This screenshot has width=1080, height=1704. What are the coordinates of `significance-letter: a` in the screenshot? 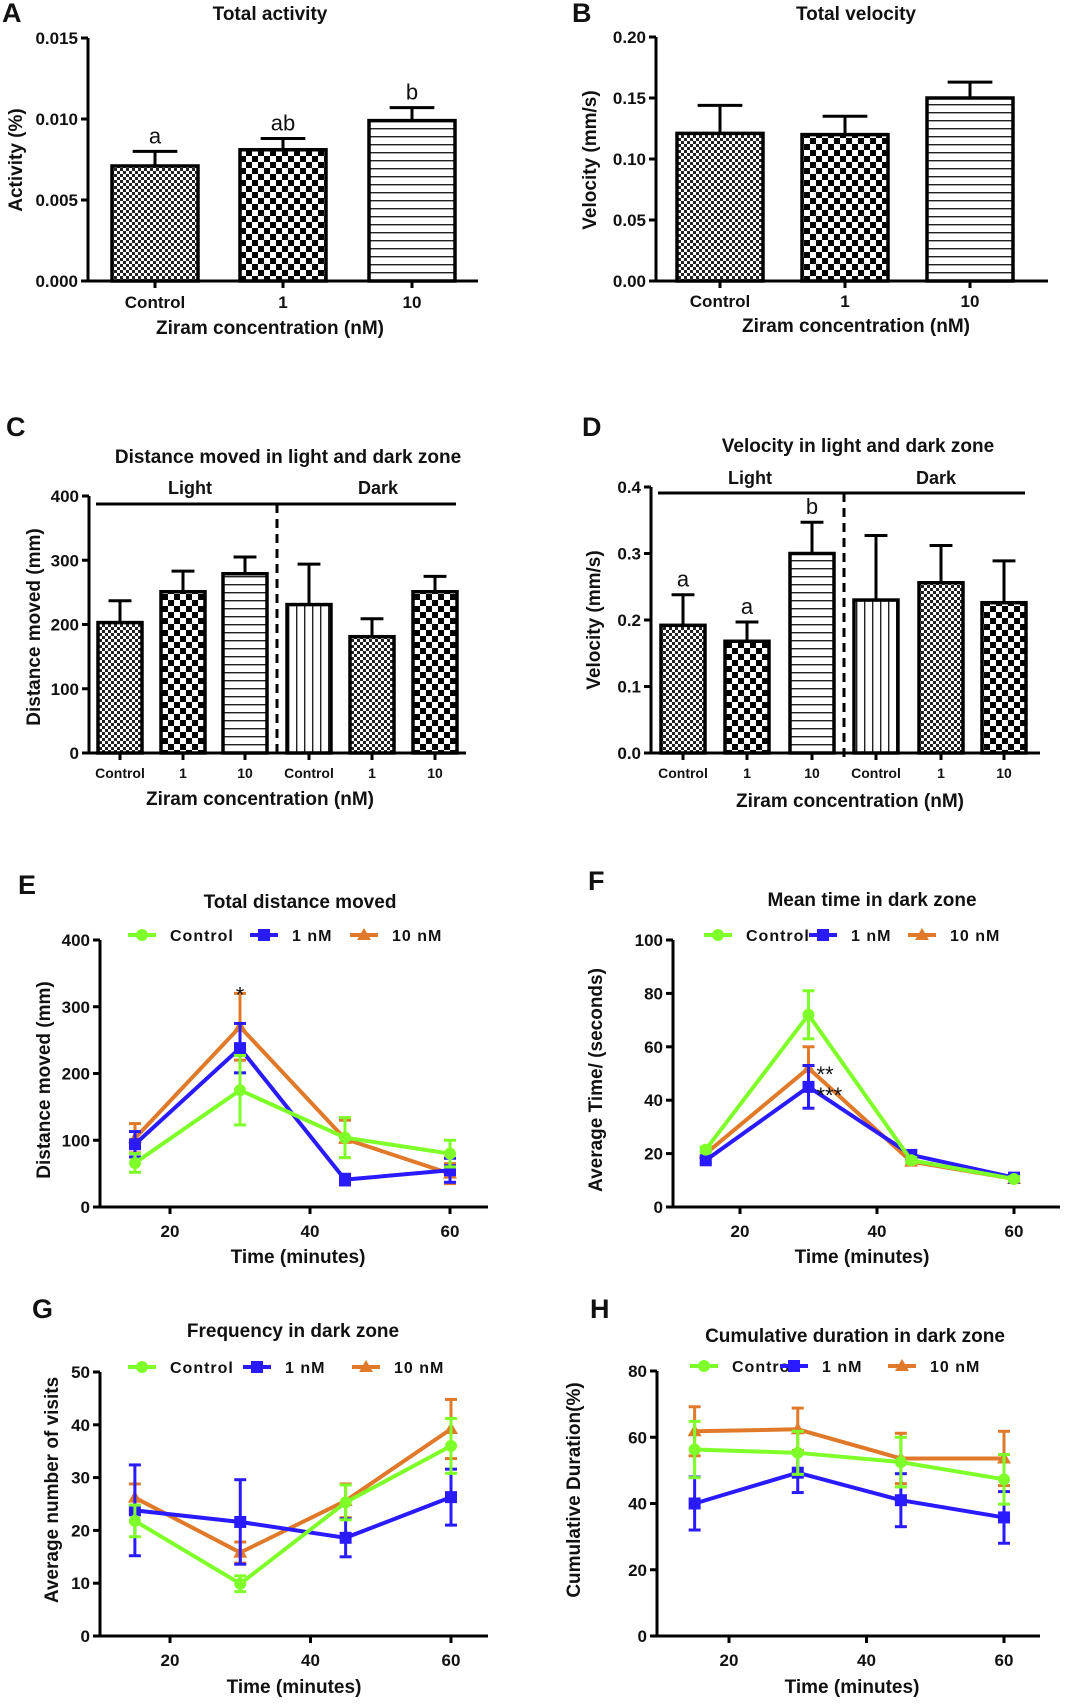 It's located at (155, 135).